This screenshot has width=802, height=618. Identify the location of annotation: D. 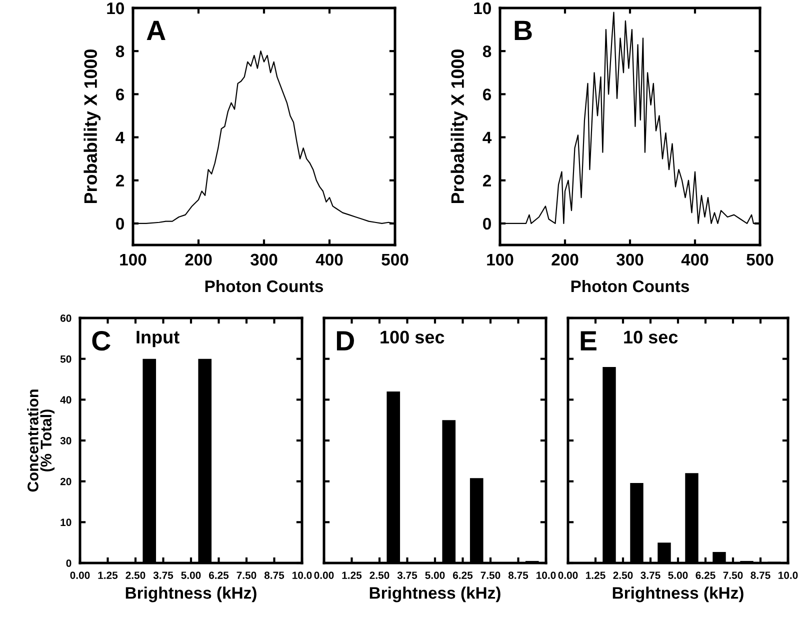
(345, 340).